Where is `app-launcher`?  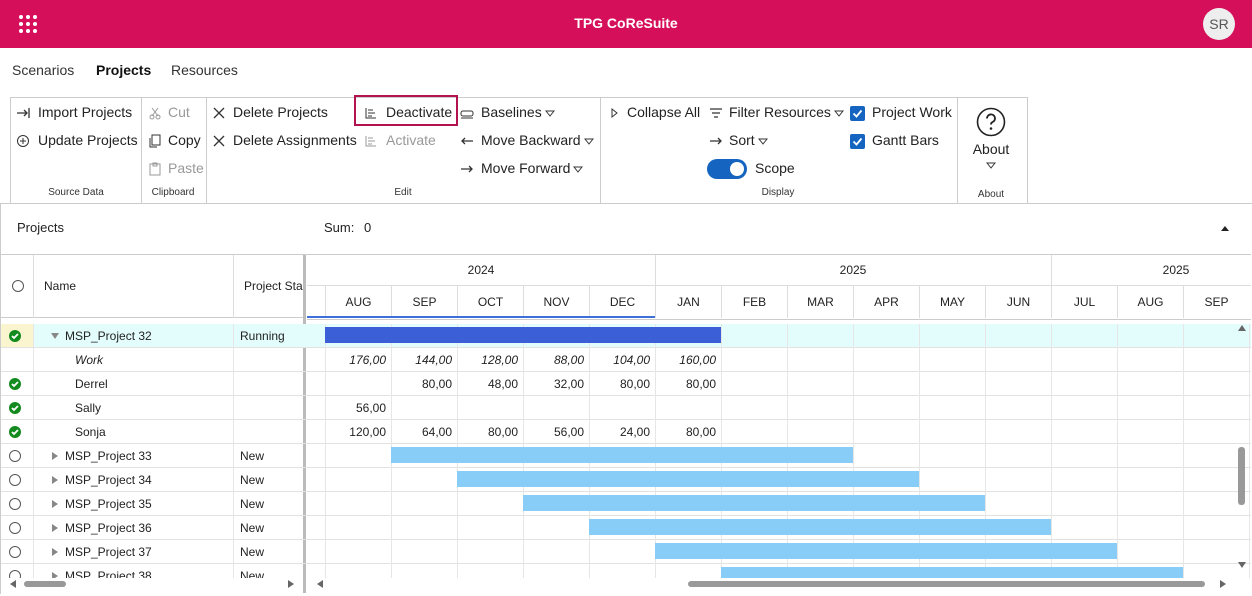 app-launcher is located at coordinates (28, 24).